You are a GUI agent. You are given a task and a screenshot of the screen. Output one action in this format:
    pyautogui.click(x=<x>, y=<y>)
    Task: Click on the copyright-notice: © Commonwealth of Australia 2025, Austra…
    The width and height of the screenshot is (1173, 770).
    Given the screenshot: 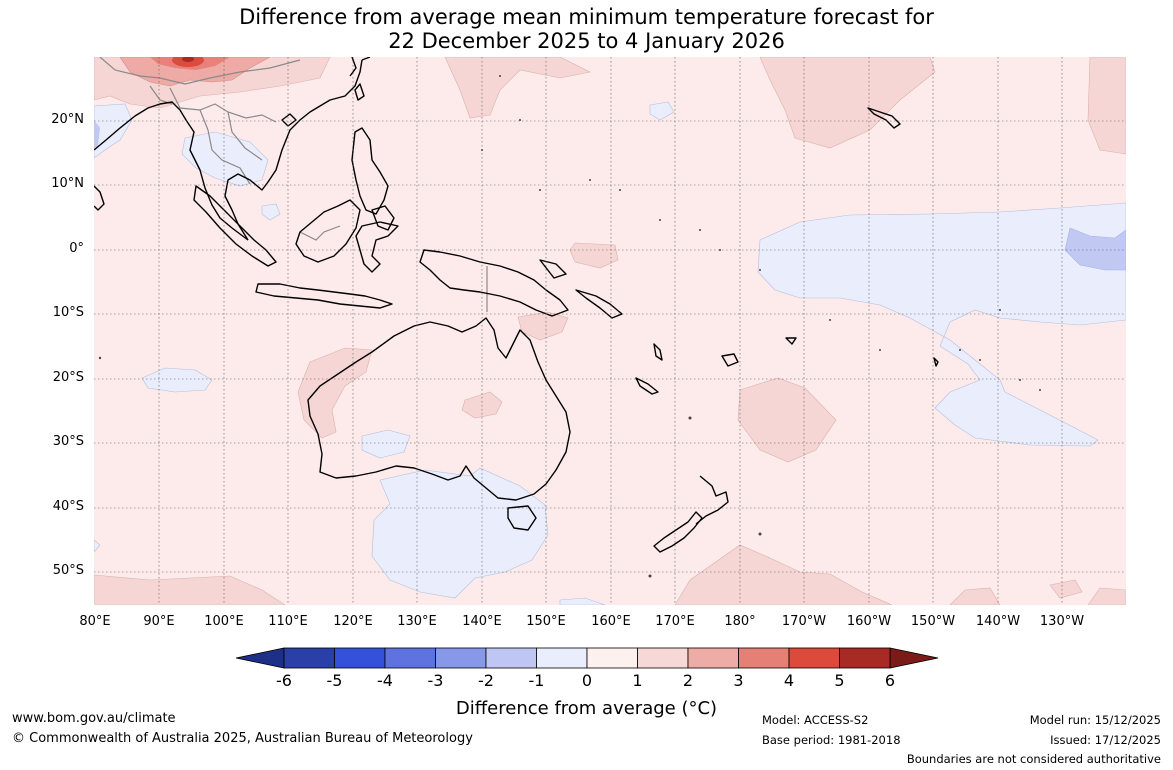 What is the action you would take?
    pyautogui.click(x=242, y=738)
    